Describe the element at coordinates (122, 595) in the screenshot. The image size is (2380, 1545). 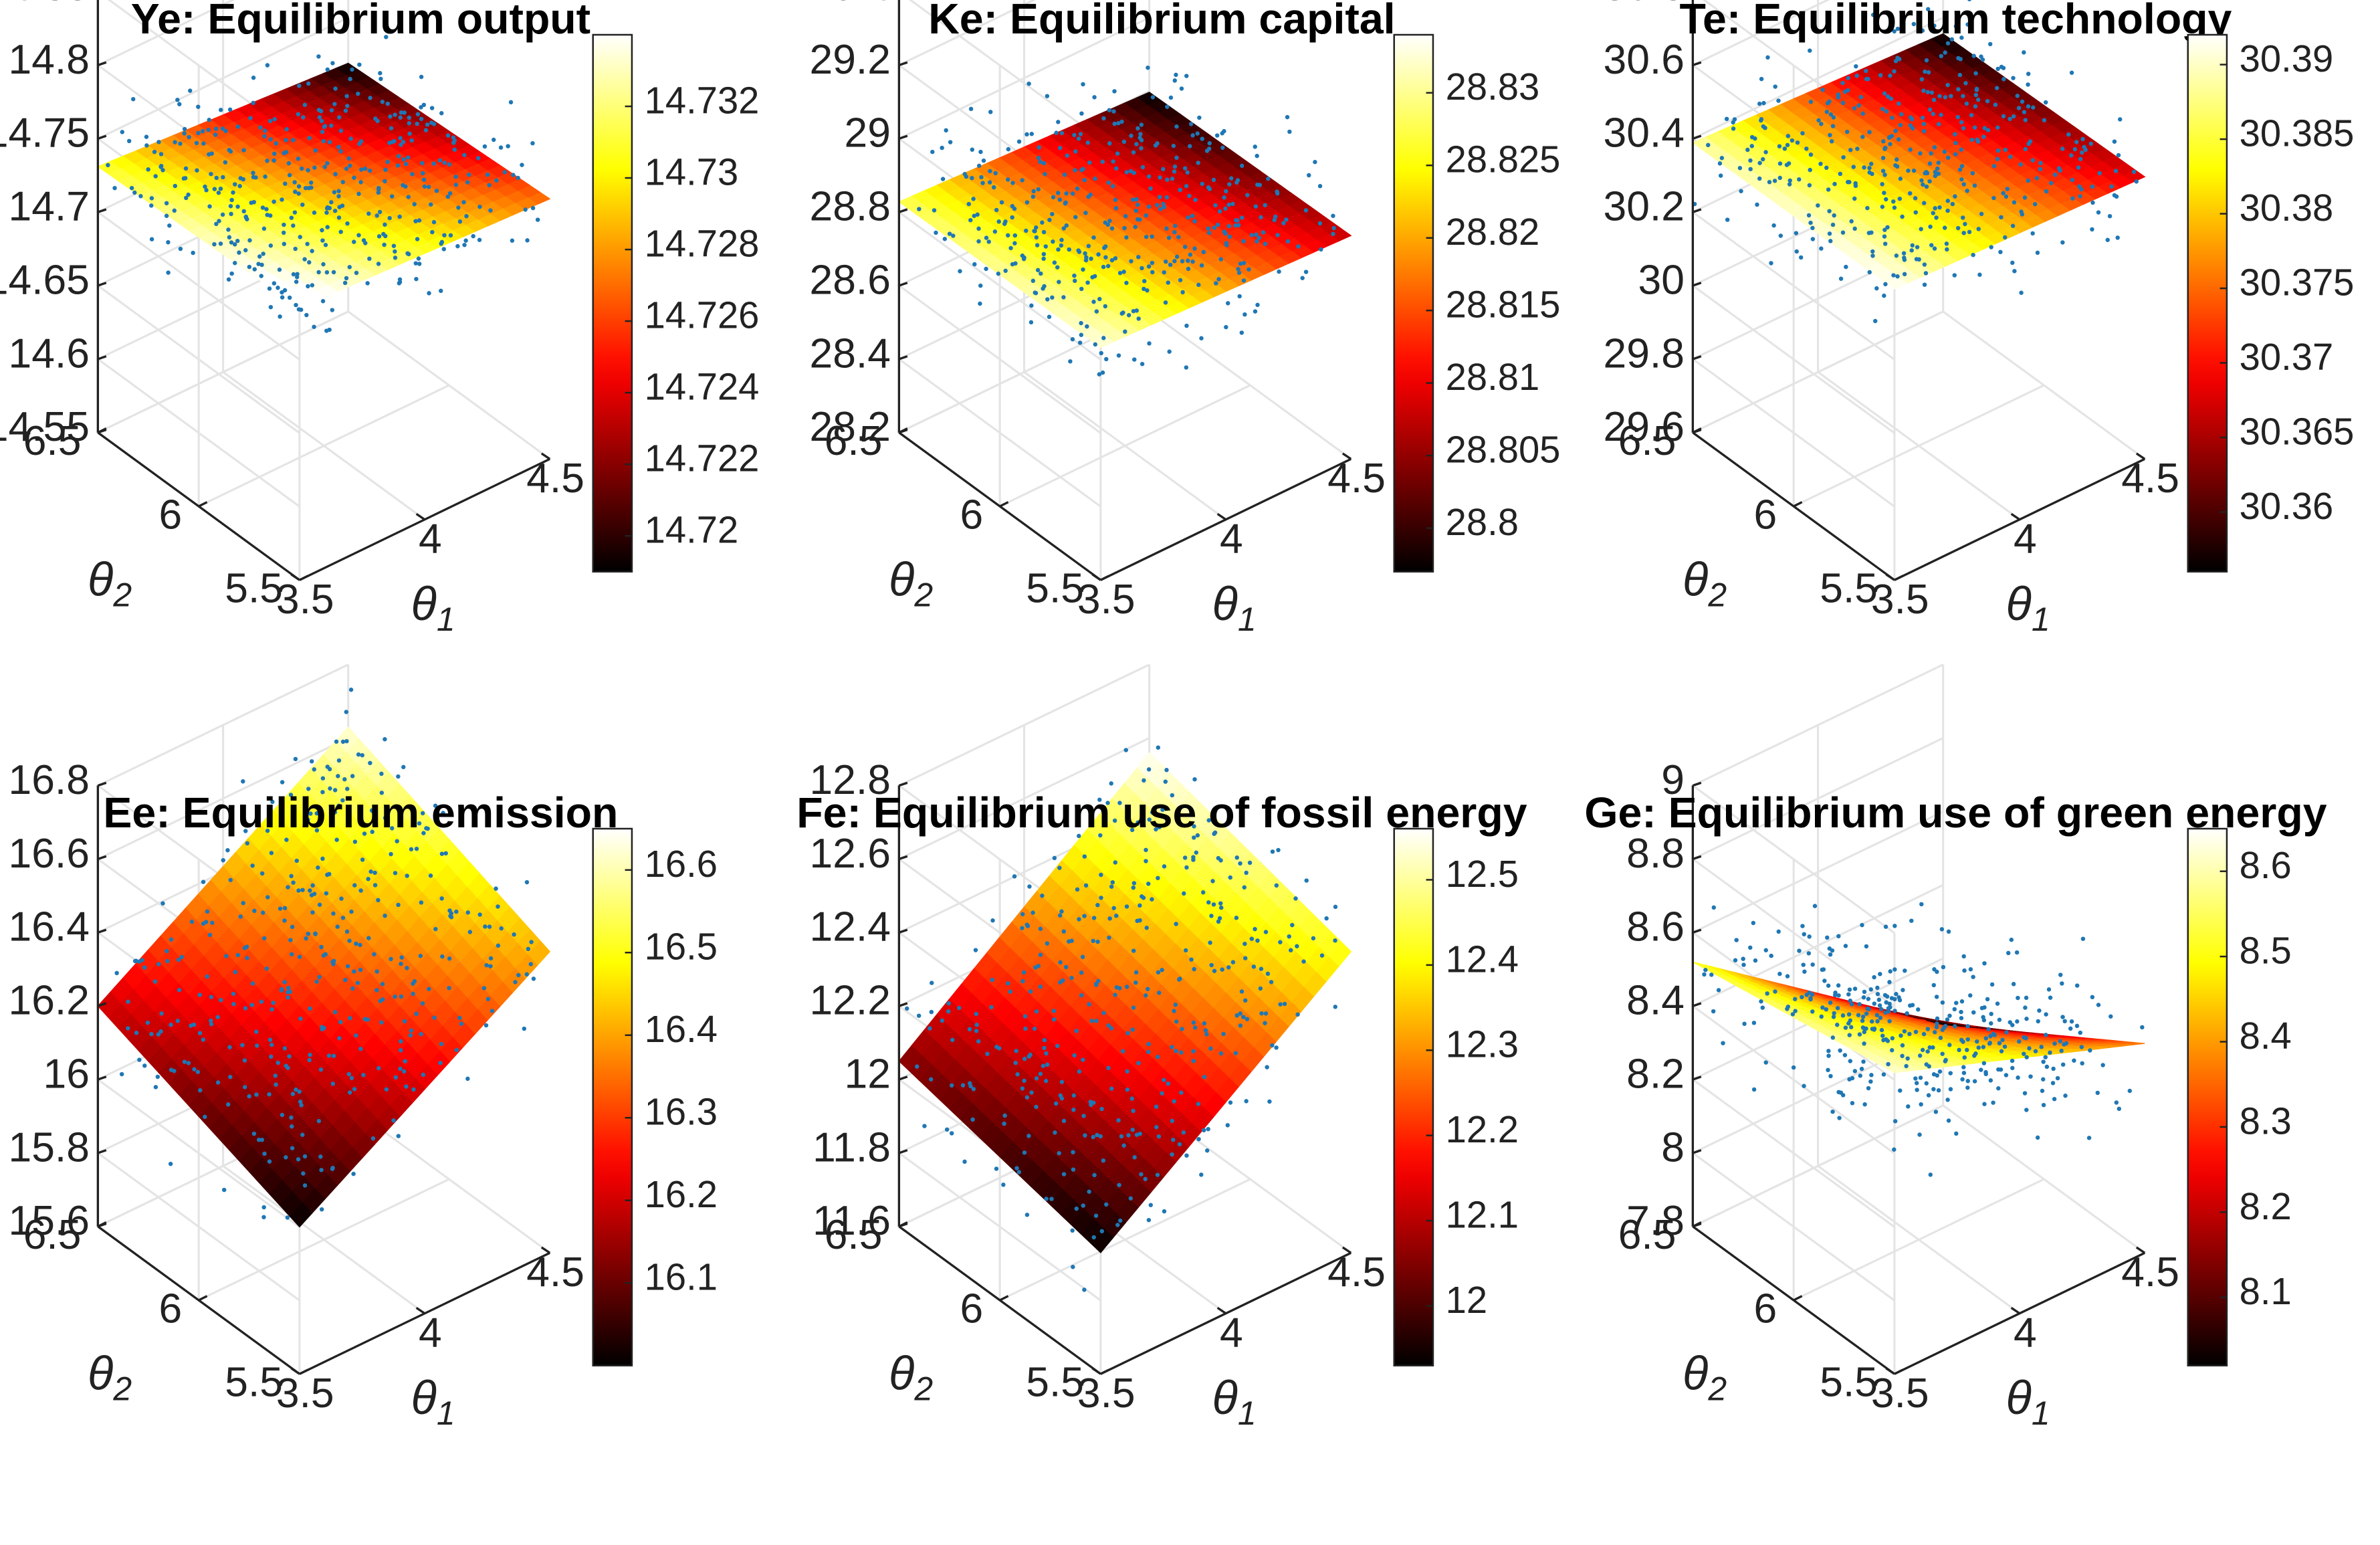
I see `y-axis-label-sub: 2` at that location.